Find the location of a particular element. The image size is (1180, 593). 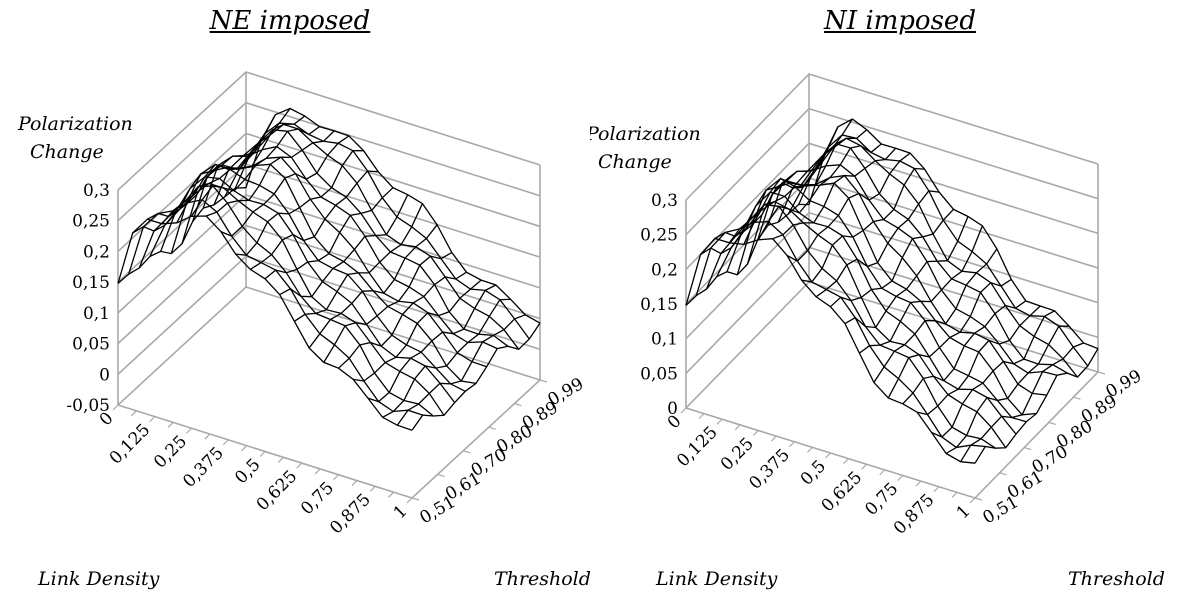

z-tick-label: 0,15 is located at coordinates (91, 283).